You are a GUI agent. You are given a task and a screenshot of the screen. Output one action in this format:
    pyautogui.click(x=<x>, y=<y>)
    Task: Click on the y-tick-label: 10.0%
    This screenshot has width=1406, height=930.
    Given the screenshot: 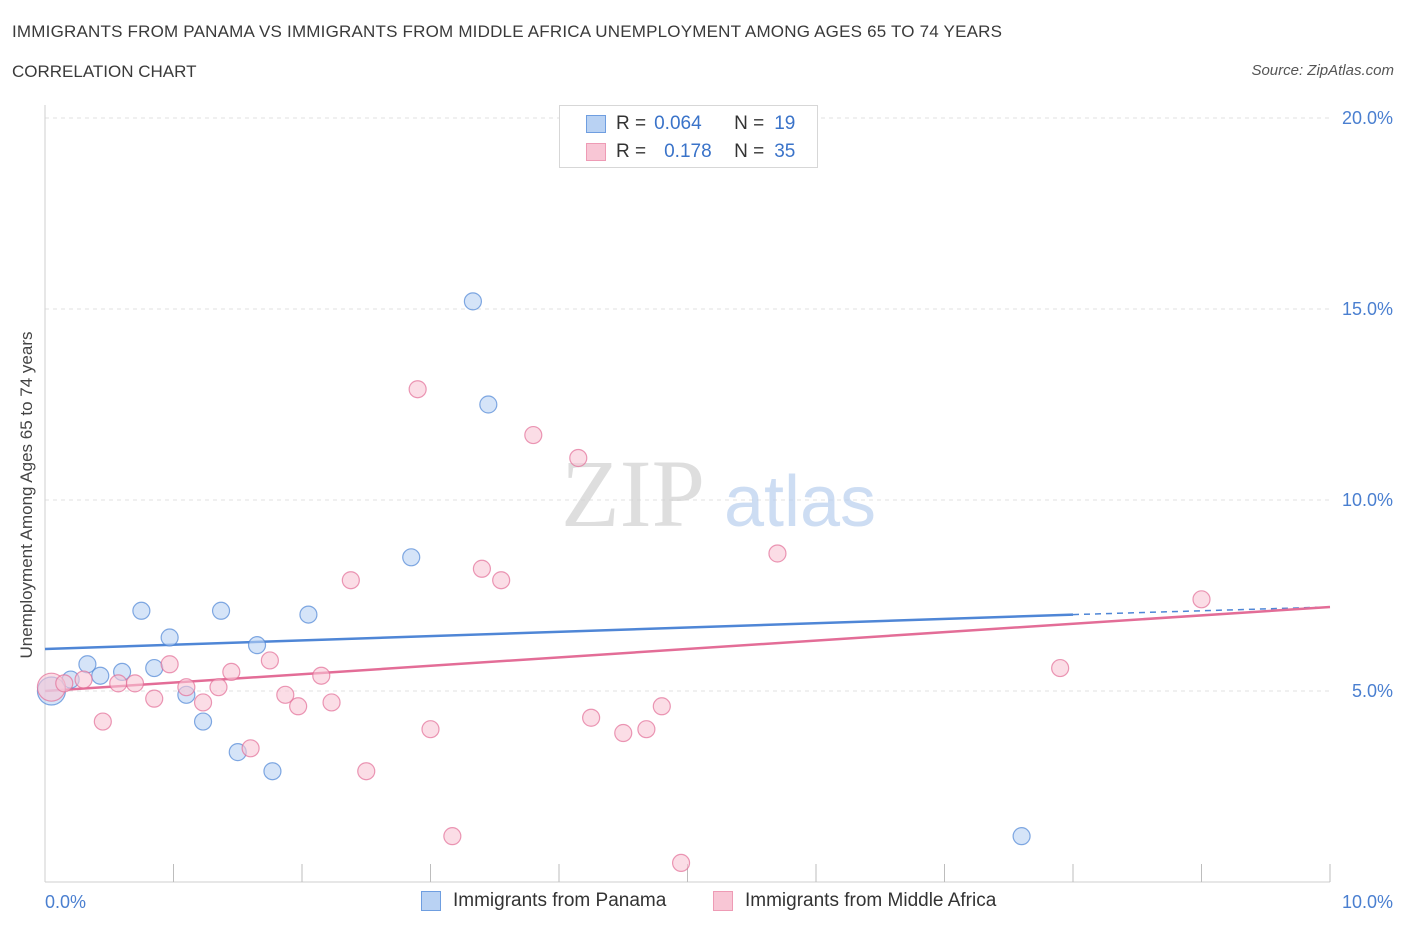 What is the action you would take?
    pyautogui.click(x=1367, y=500)
    